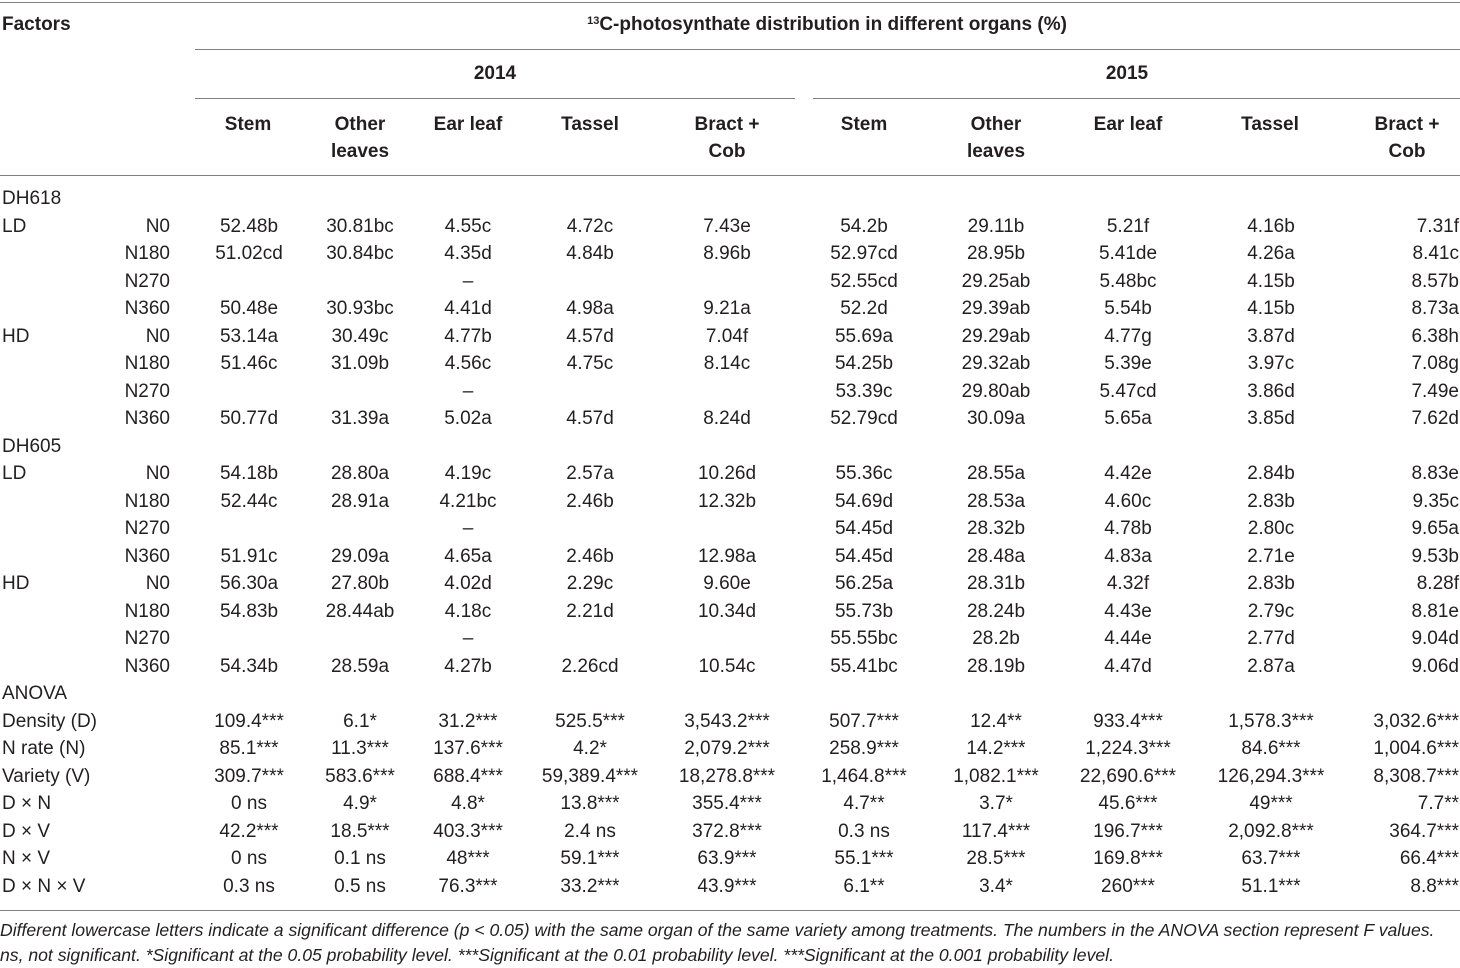 The image size is (1460, 968). What do you see at coordinates (1128, 124) in the screenshot?
I see `col-2015-ear-leaf: Ear leaf` at bounding box center [1128, 124].